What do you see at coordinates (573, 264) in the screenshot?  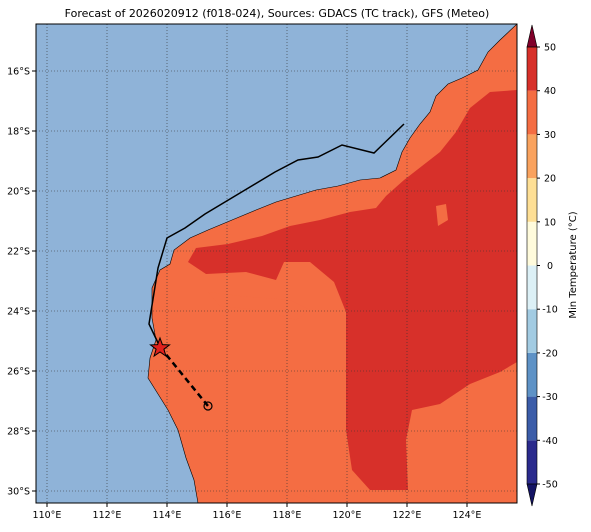 I see `colorbar-label: Min Temperature (°C)` at bounding box center [573, 264].